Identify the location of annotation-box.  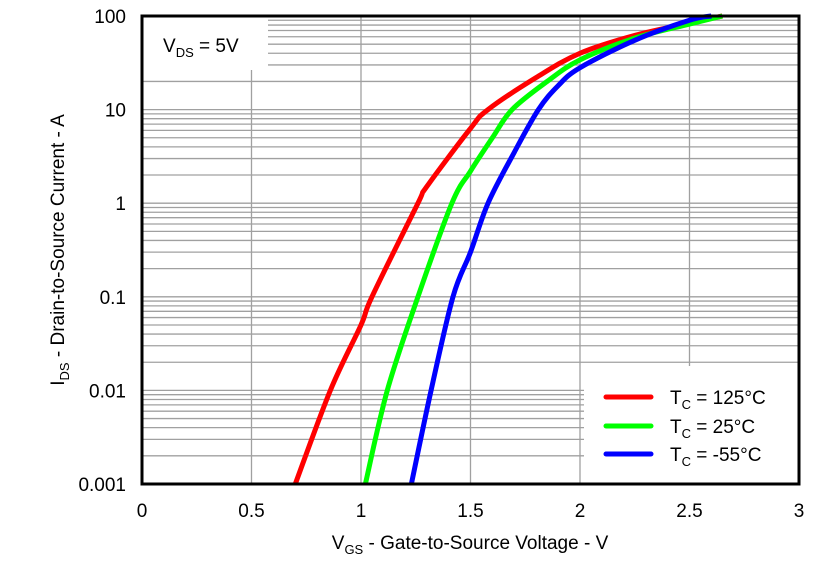
(205, 43).